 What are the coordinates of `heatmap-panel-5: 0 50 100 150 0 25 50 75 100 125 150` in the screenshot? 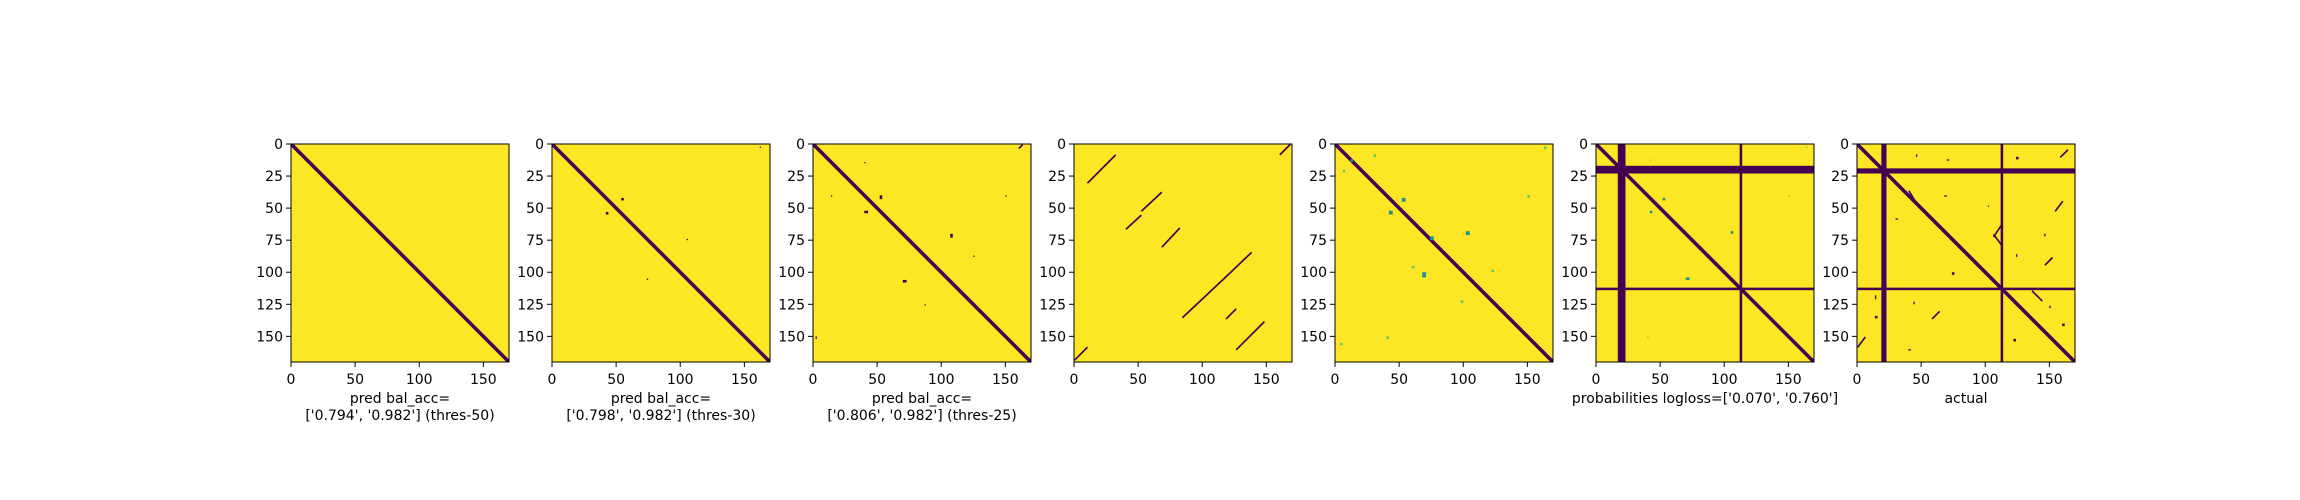 It's located at (1427, 262).